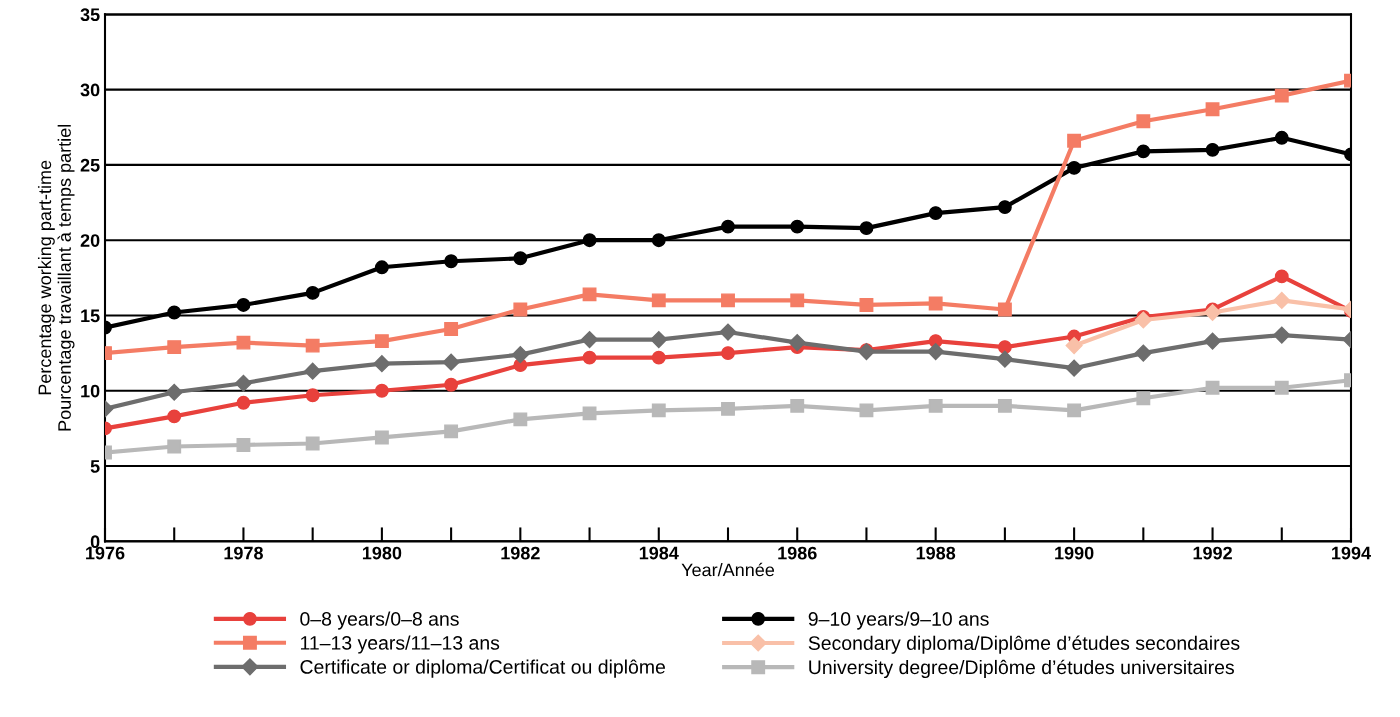  I want to click on legend-label: 11–13 years/11–13 ans, so click(400, 644).